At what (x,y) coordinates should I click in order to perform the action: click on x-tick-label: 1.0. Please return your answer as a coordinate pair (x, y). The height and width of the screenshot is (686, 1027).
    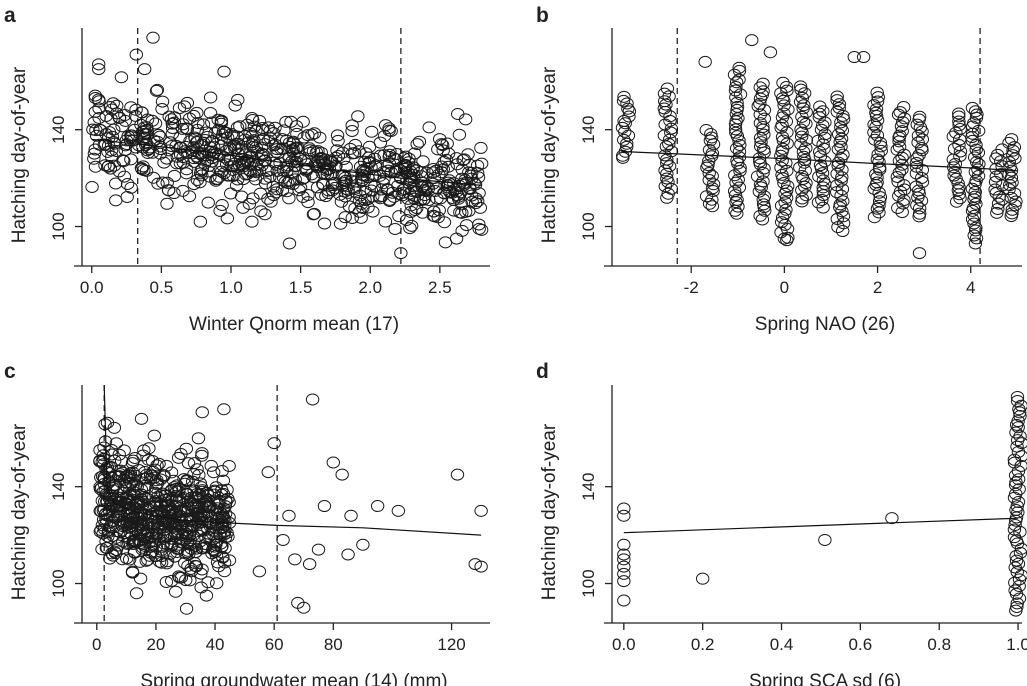
    Looking at the image, I should click on (1016, 644).